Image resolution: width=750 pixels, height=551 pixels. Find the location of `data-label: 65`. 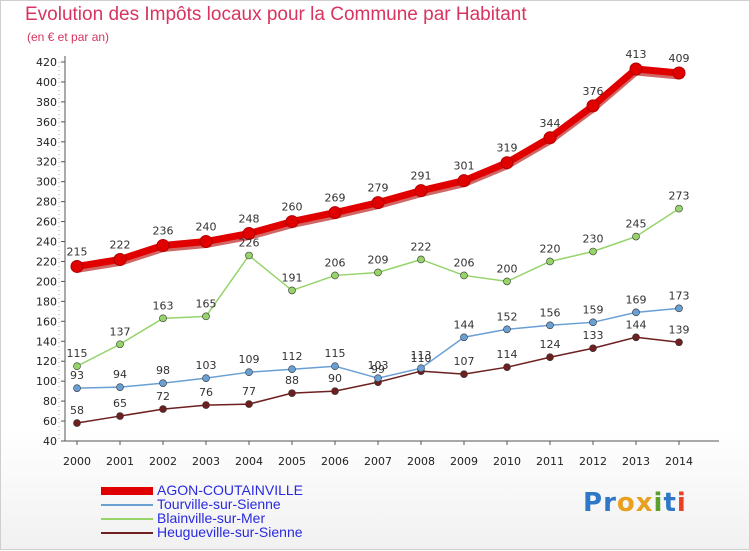

data-label: 65 is located at coordinates (120, 403).